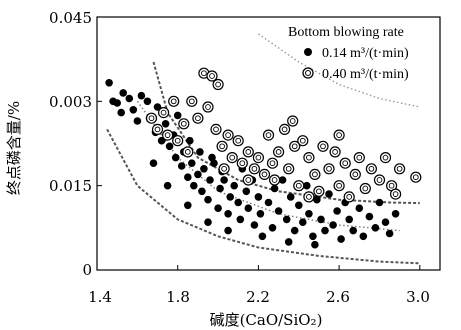  Describe the element at coordinates (178, 297) in the screenshot. I see `x-tick-label-1: 1.8` at that location.